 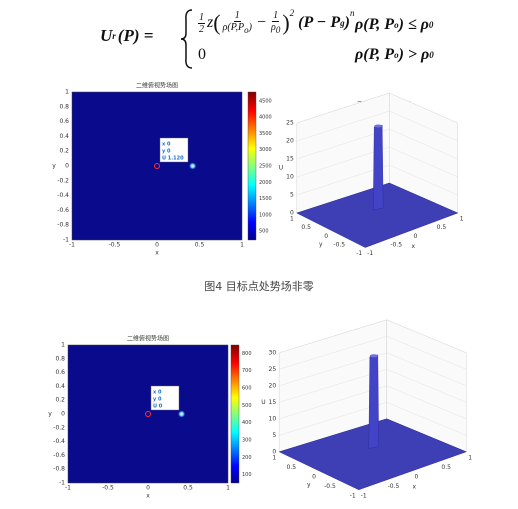 What do you see at coordinates (347, 22) in the screenshot?
I see `tail-end: )` at bounding box center [347, 22].